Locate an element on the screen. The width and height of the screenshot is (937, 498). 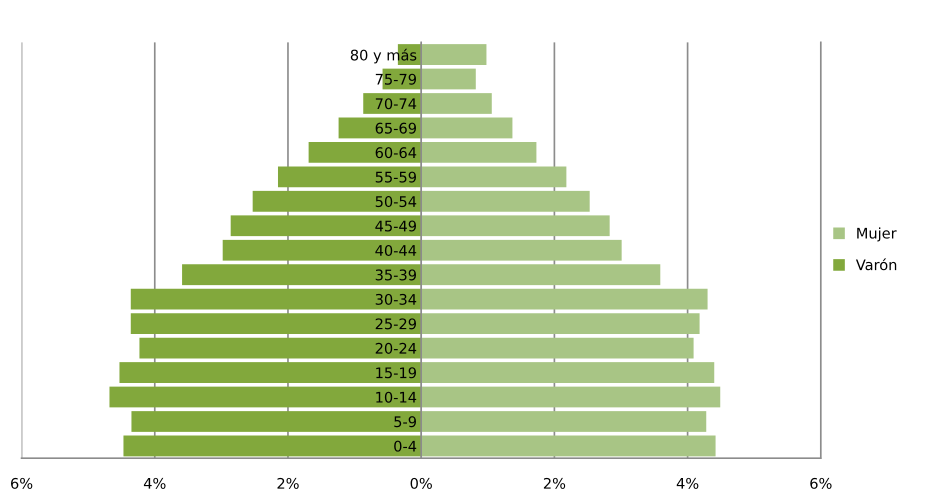
legend-label: Varón is located at coordinates (876, 264).